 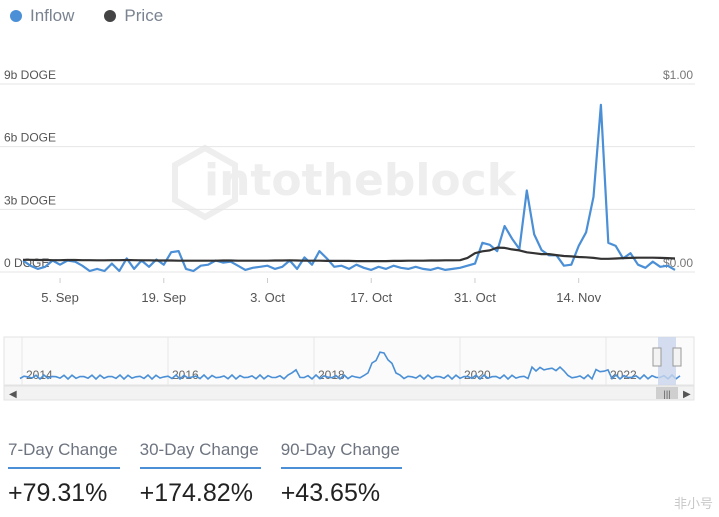 What do you see at coordinates (205, 182) in the screenshot?
I see `watermark-logo-icon` at bounding box center [205, 182].